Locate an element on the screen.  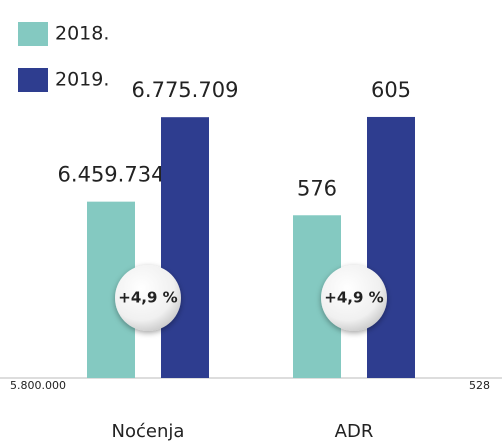
value-label: 605 is located at coordinates (391, 90).